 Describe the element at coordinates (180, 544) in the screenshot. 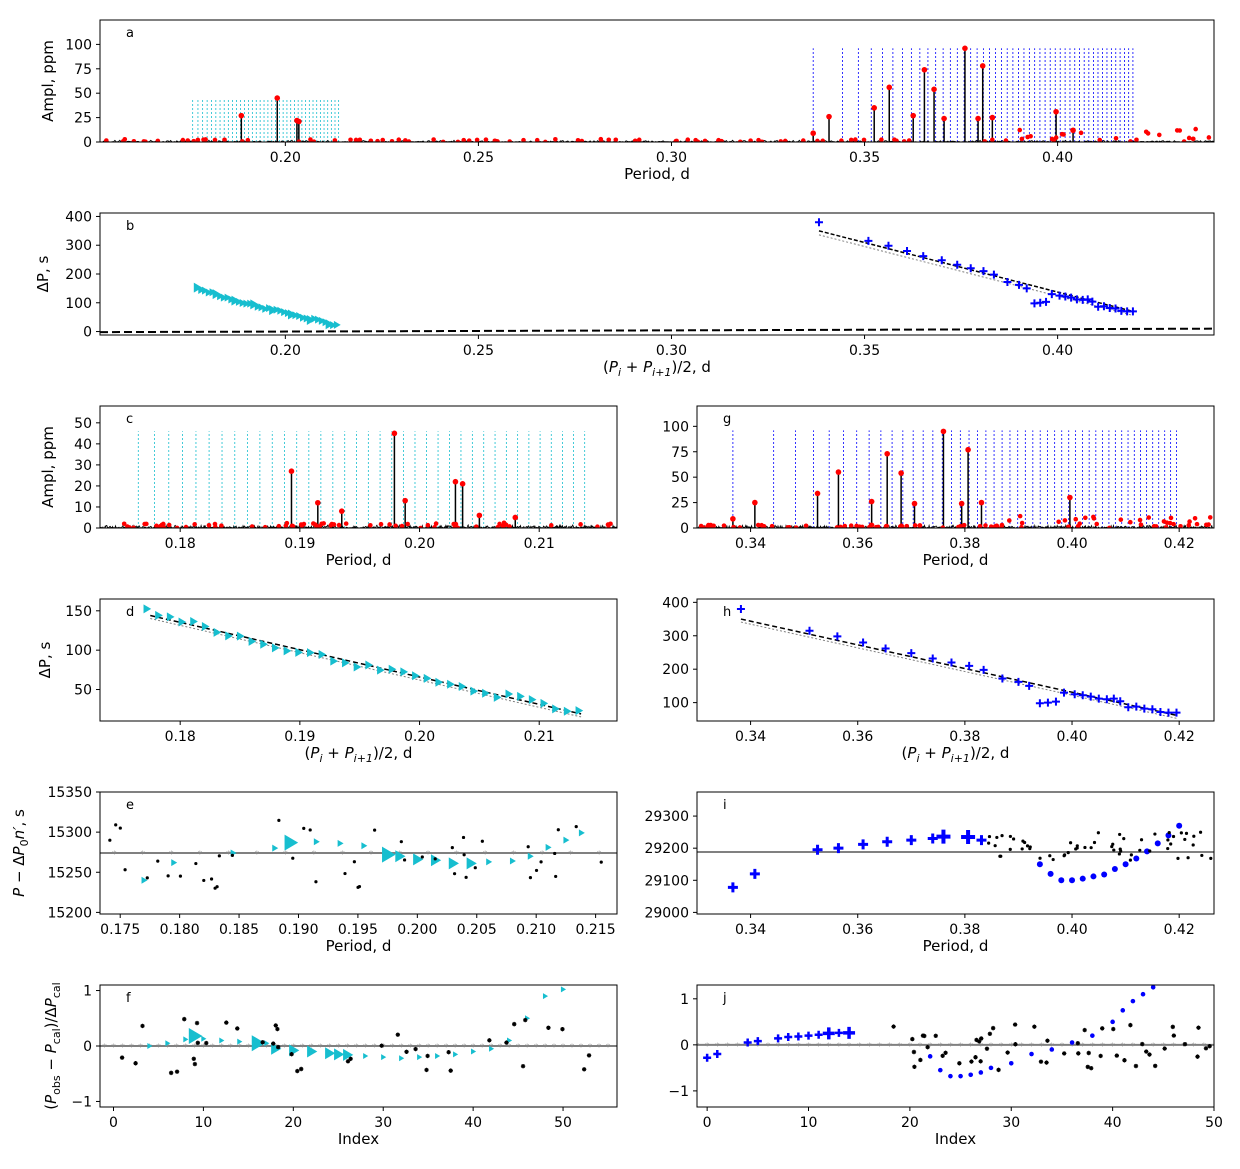

I see `x-tick-label: 0.18` at that location.